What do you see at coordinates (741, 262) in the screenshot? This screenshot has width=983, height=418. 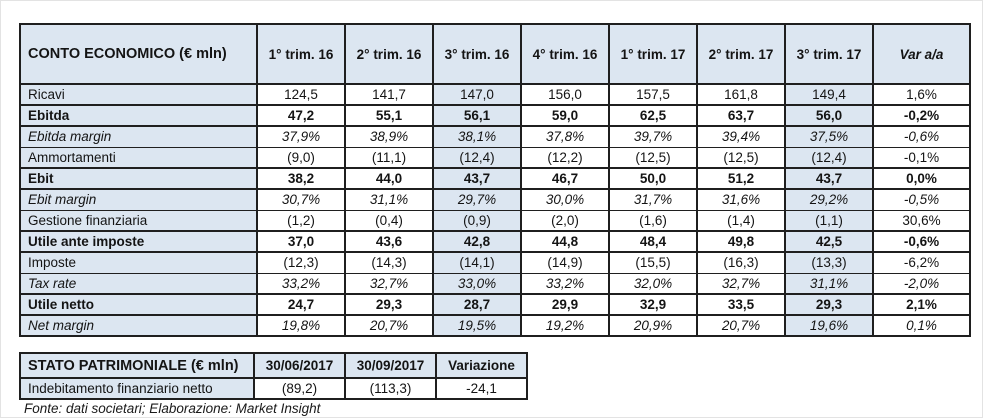 I see `value-cell: (16,3)` at bounding box center [741, 262].